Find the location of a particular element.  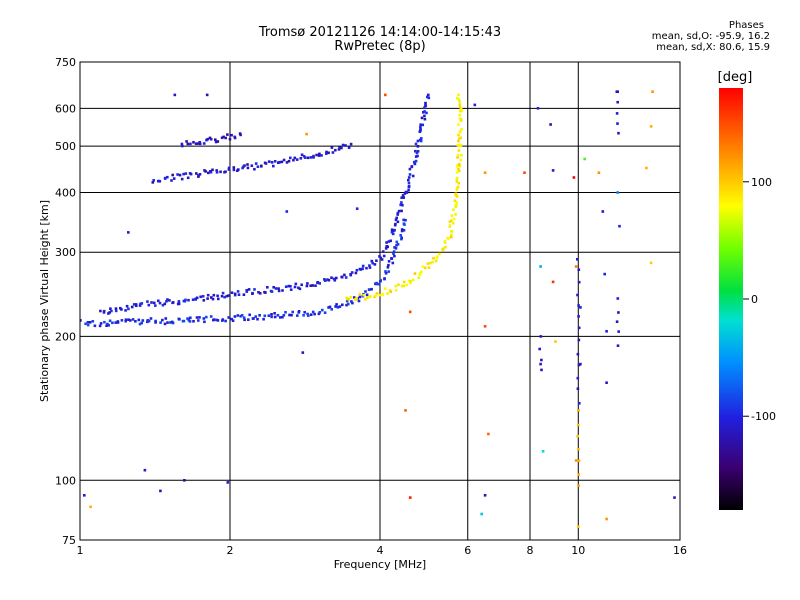

colorbar-tick-label: 0 is located at coordinates (754, 299).